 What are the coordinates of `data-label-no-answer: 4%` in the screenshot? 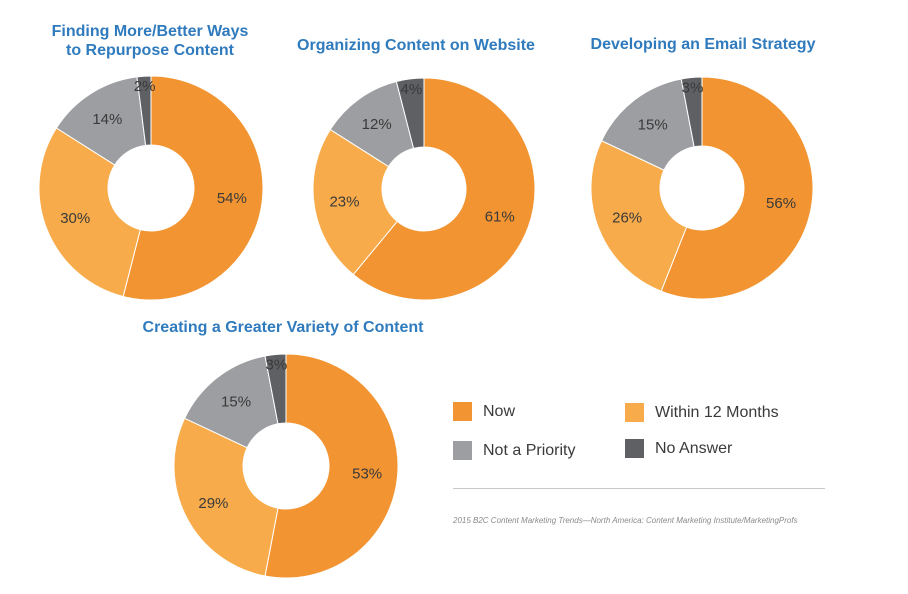 It's located at (411, 89).